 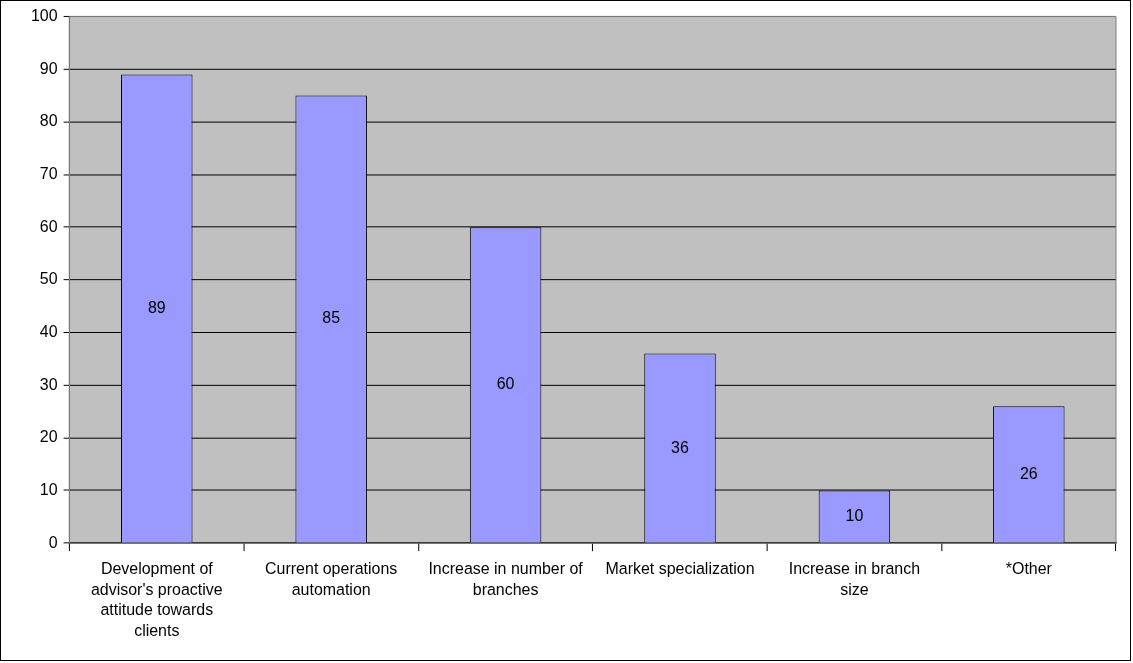 I want to click on y-tick-label: 60, so click(x=48, y=226).